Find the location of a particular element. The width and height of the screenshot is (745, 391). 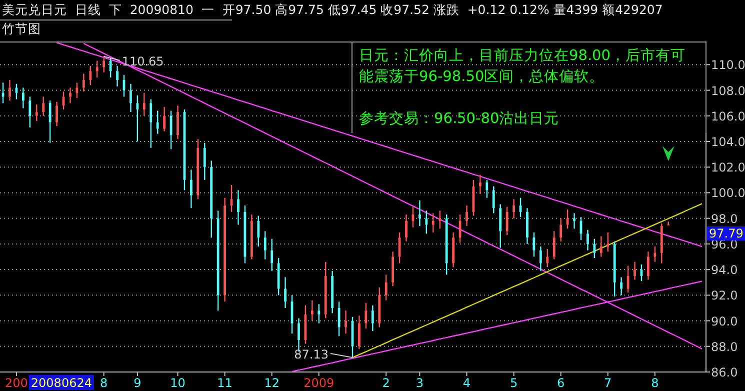

x-tick-label: 11 is located at coordinates (224, 383).